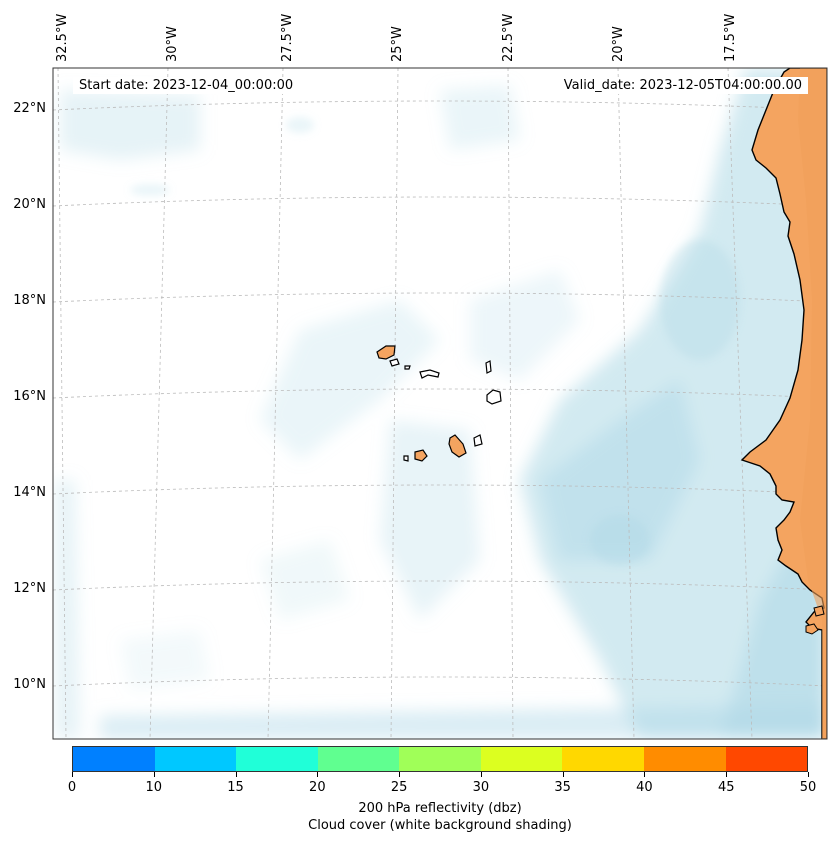  What do you see at coordinates (429, 374) in the screenshot?
I see `island-sao-nicolau` at bounding box center [429, 374].